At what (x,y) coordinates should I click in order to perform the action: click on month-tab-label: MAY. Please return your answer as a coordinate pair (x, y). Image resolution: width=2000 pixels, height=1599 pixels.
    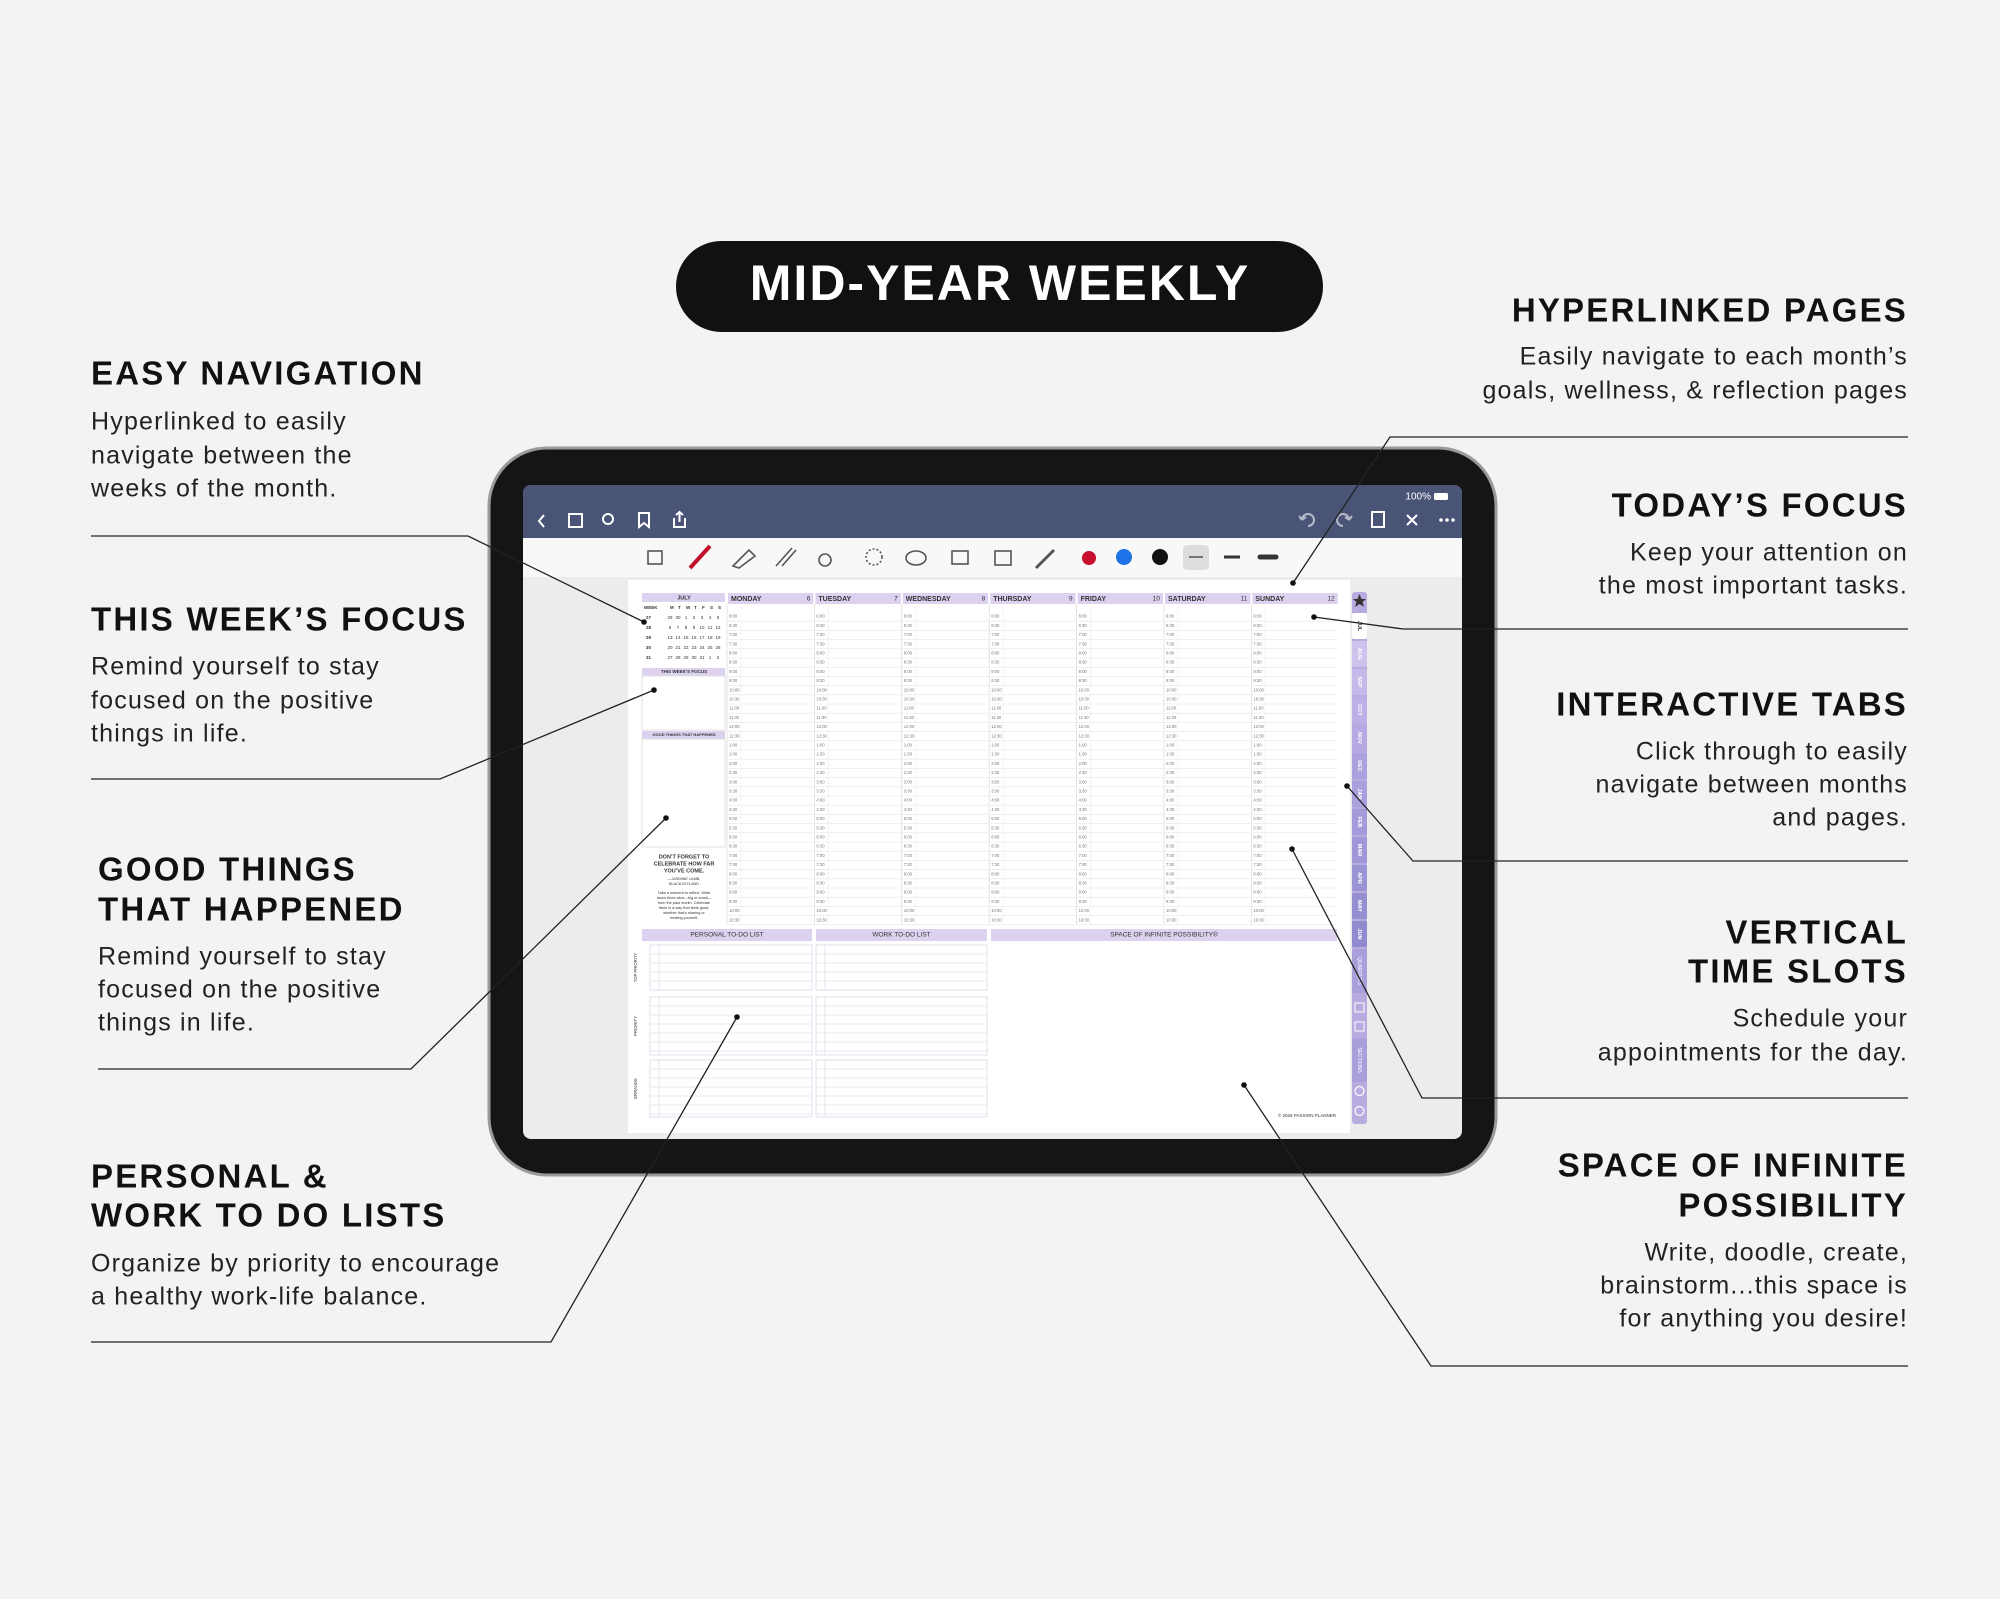
    Looking at the image, I should click on (1359, 906).